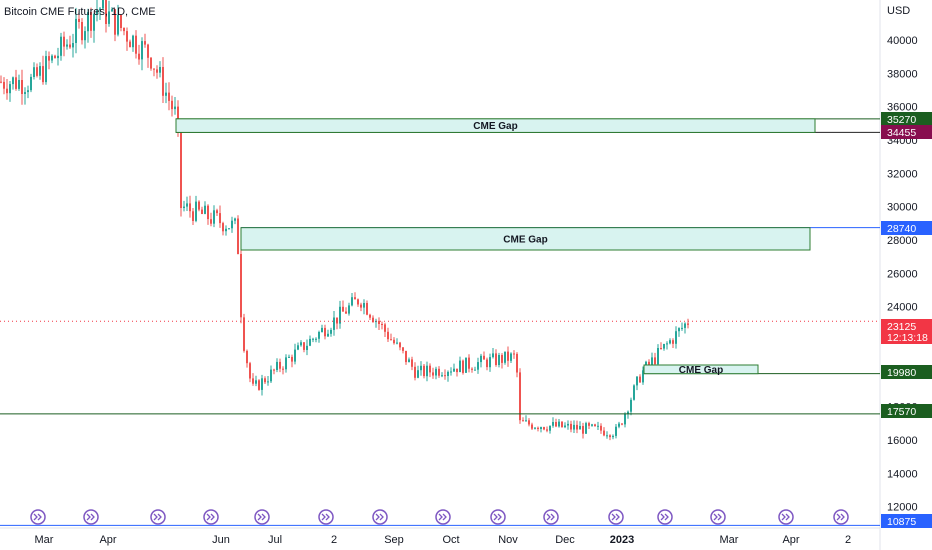 Image resolution: width=932 pixels, height=550 pixels. Describe the element at coordinates (525, 239) in the screenshot. I see `cme-gap-box` at that location.